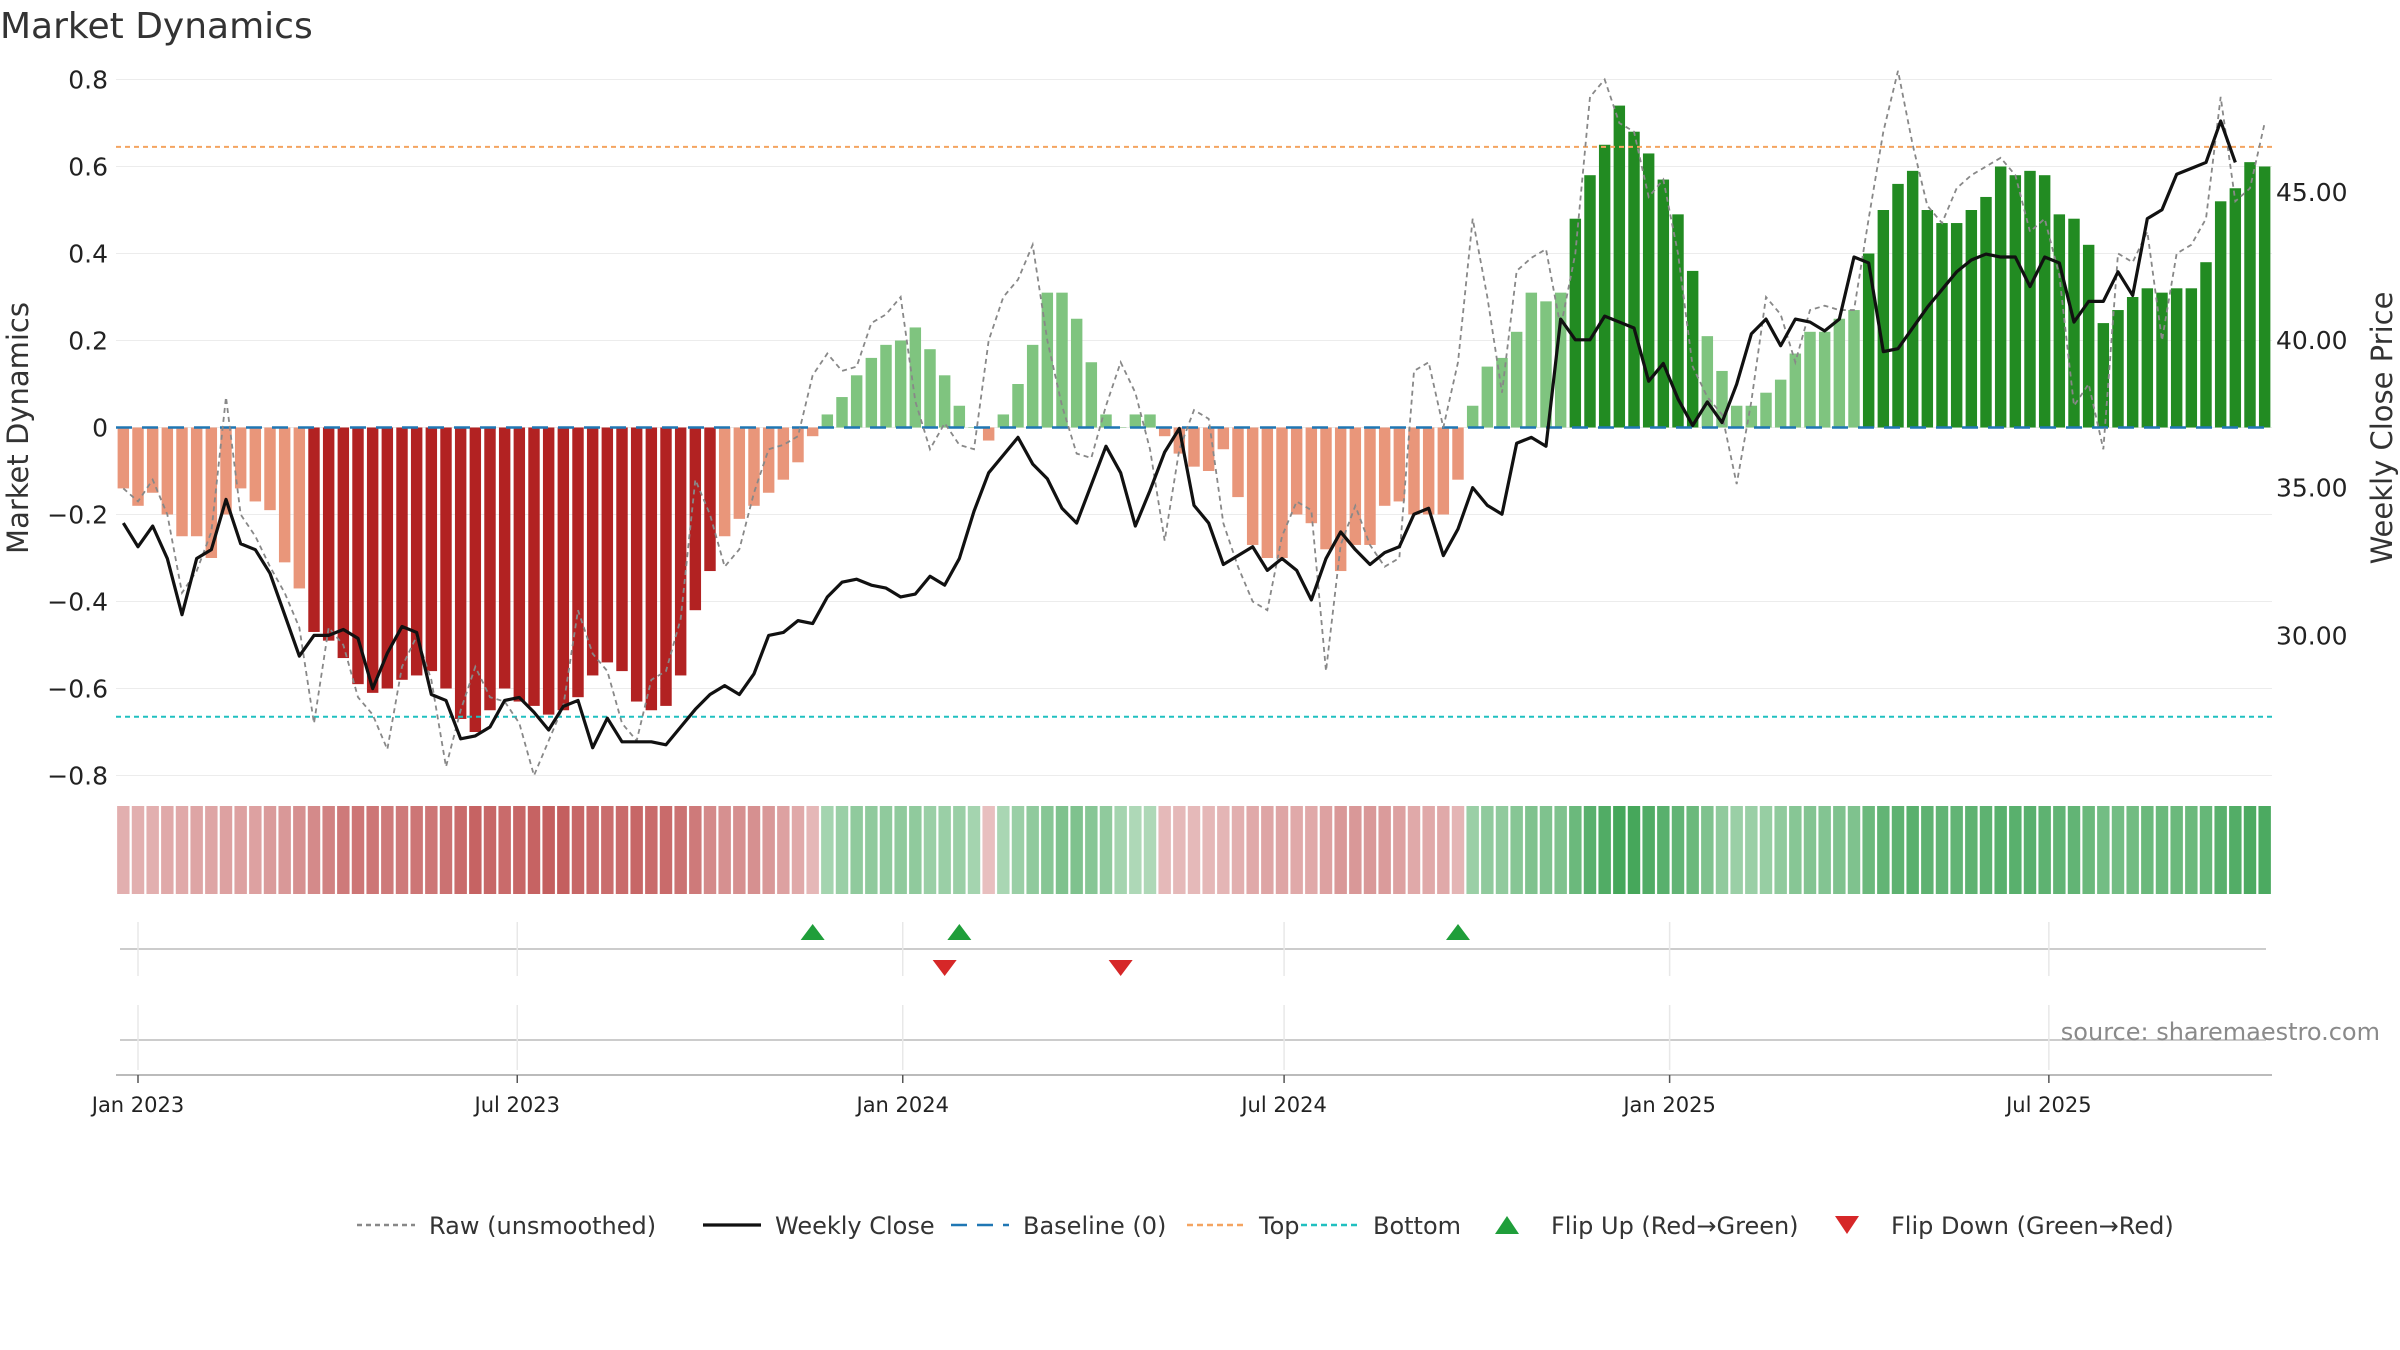 The height and width of the screenshot is (1350, 2400). What do you see at coordinates (1279, 1226) in the screenshot?
I see `legend-label: Top` at bounding box center [1279, 1226].